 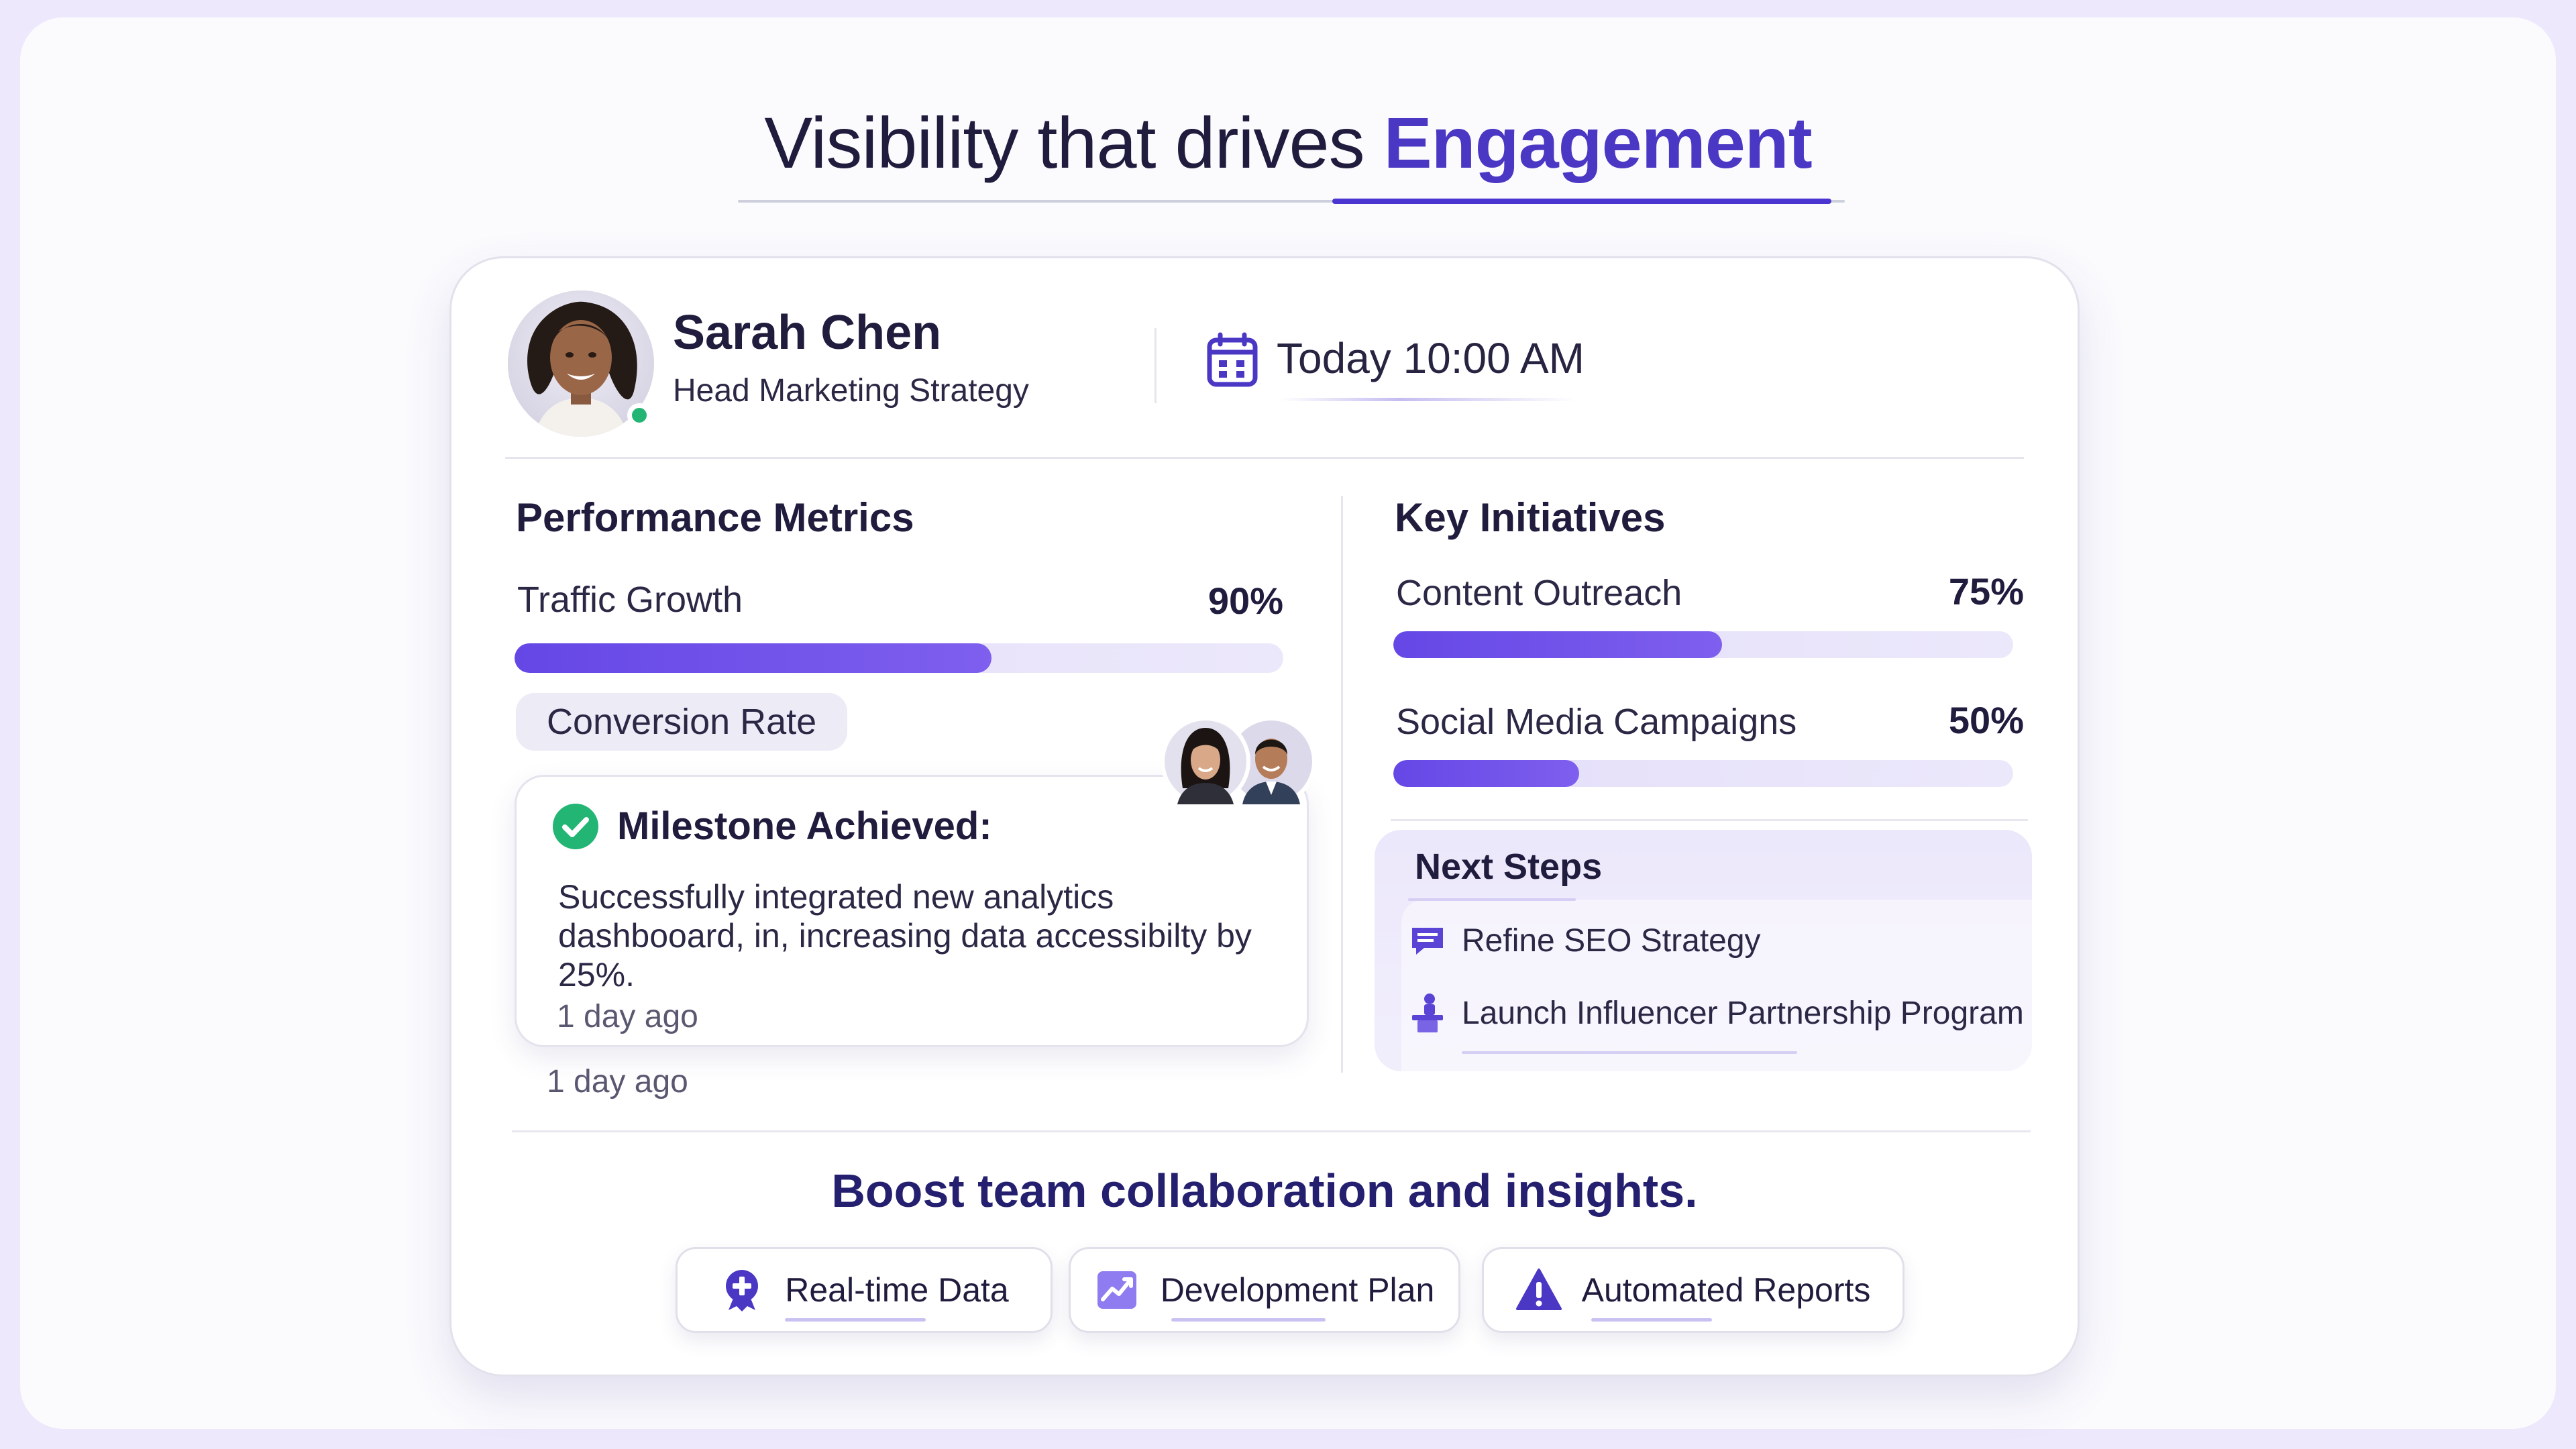 What do you see at coordinates (1509, 867) in the screenshot?
I see `next-steps-title: Next Steps` at bounding box center [1509, 867].